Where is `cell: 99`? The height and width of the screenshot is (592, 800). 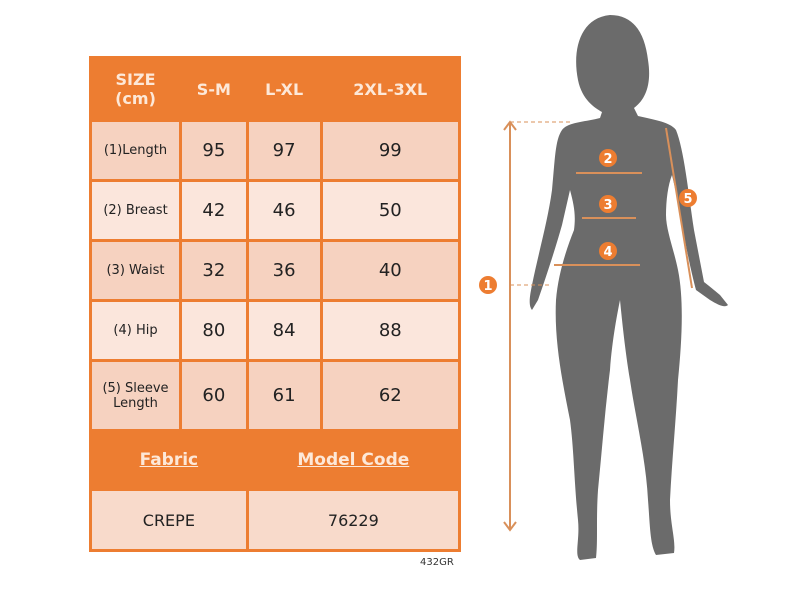
cell: 99 is located at coordinates (390, 150).